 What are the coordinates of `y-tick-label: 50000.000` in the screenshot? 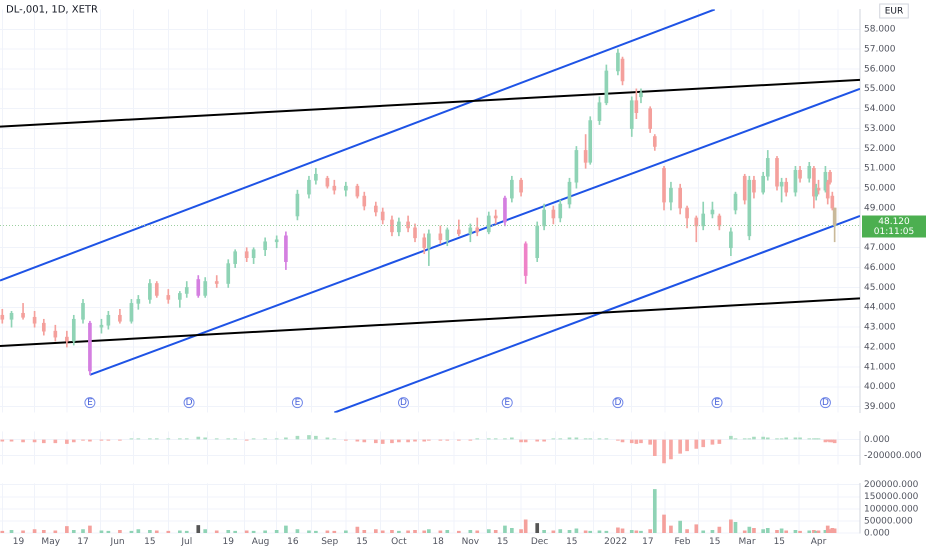 It's located at (888, 521).